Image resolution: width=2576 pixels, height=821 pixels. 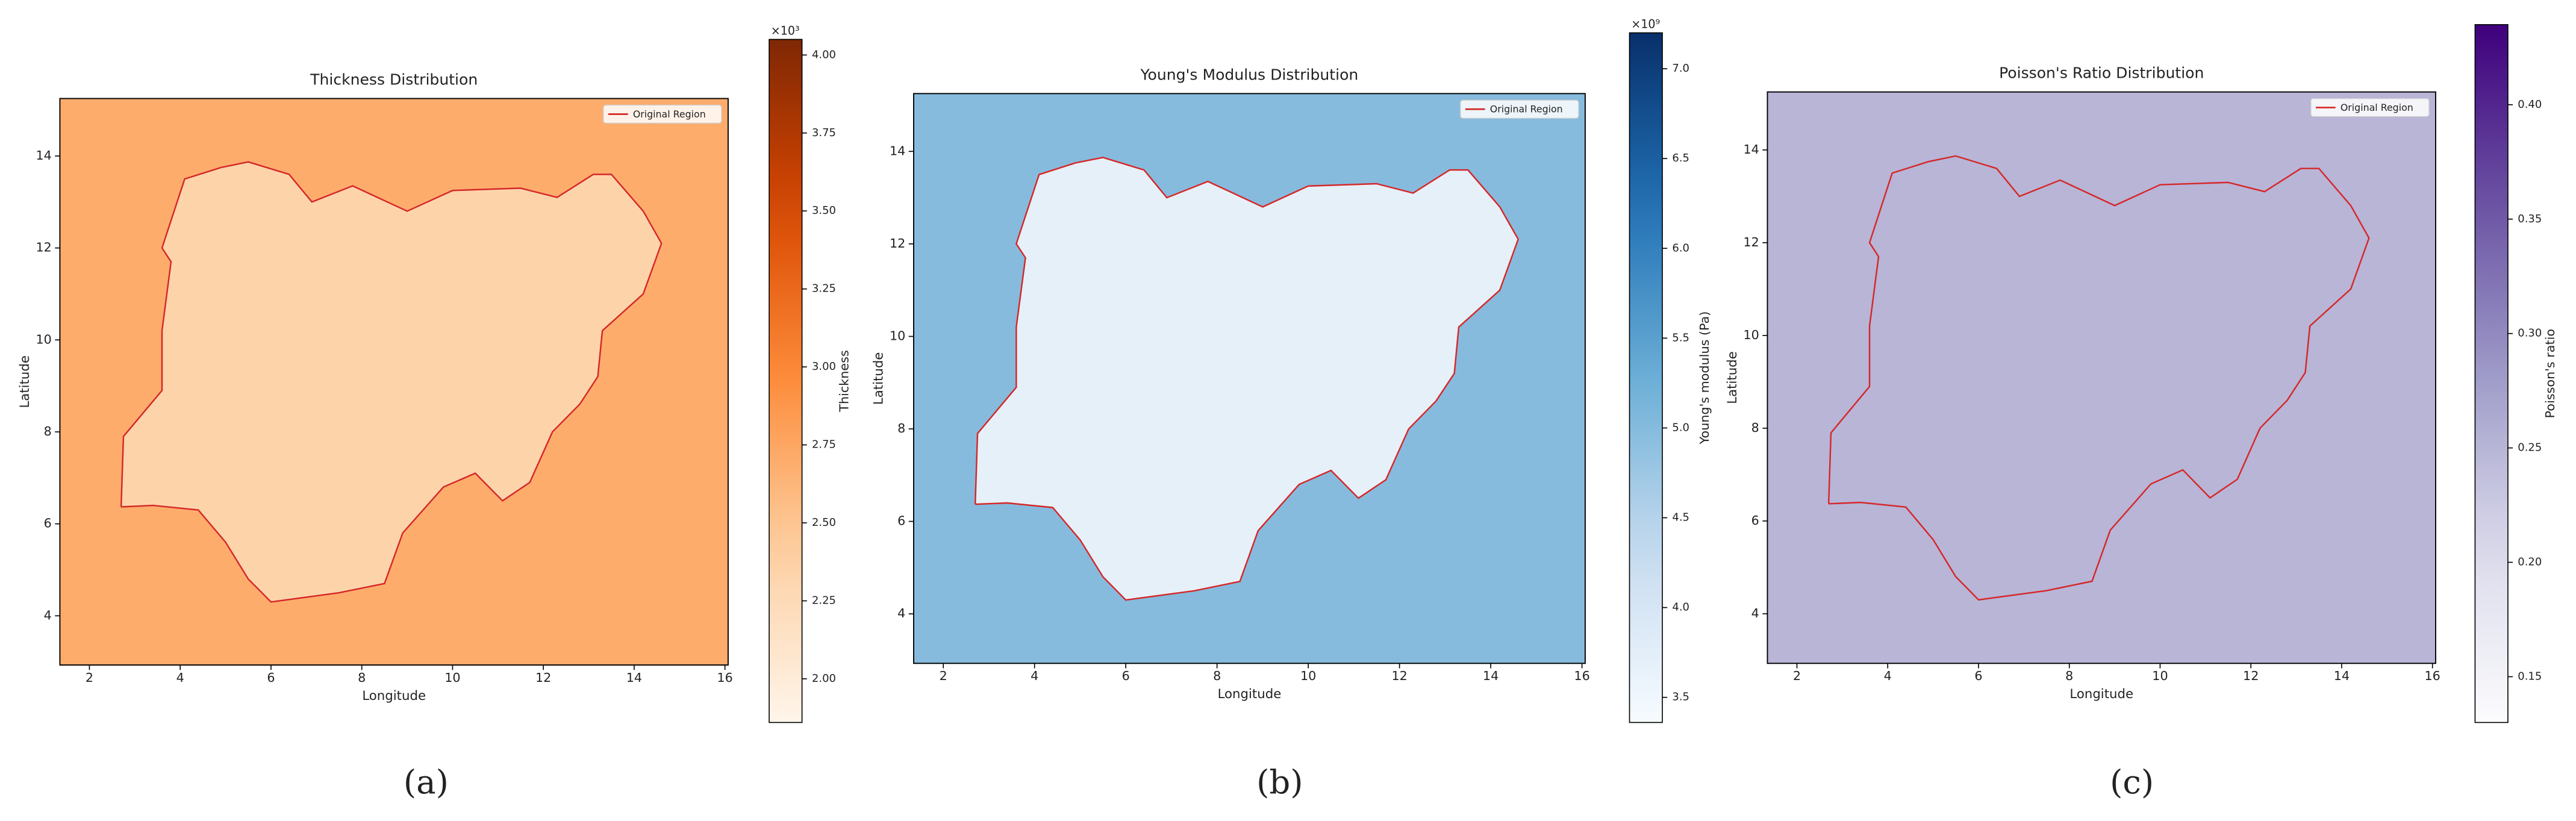 I want to click on colorbar-tick-label: 3.00, so click(x=824, y=367).